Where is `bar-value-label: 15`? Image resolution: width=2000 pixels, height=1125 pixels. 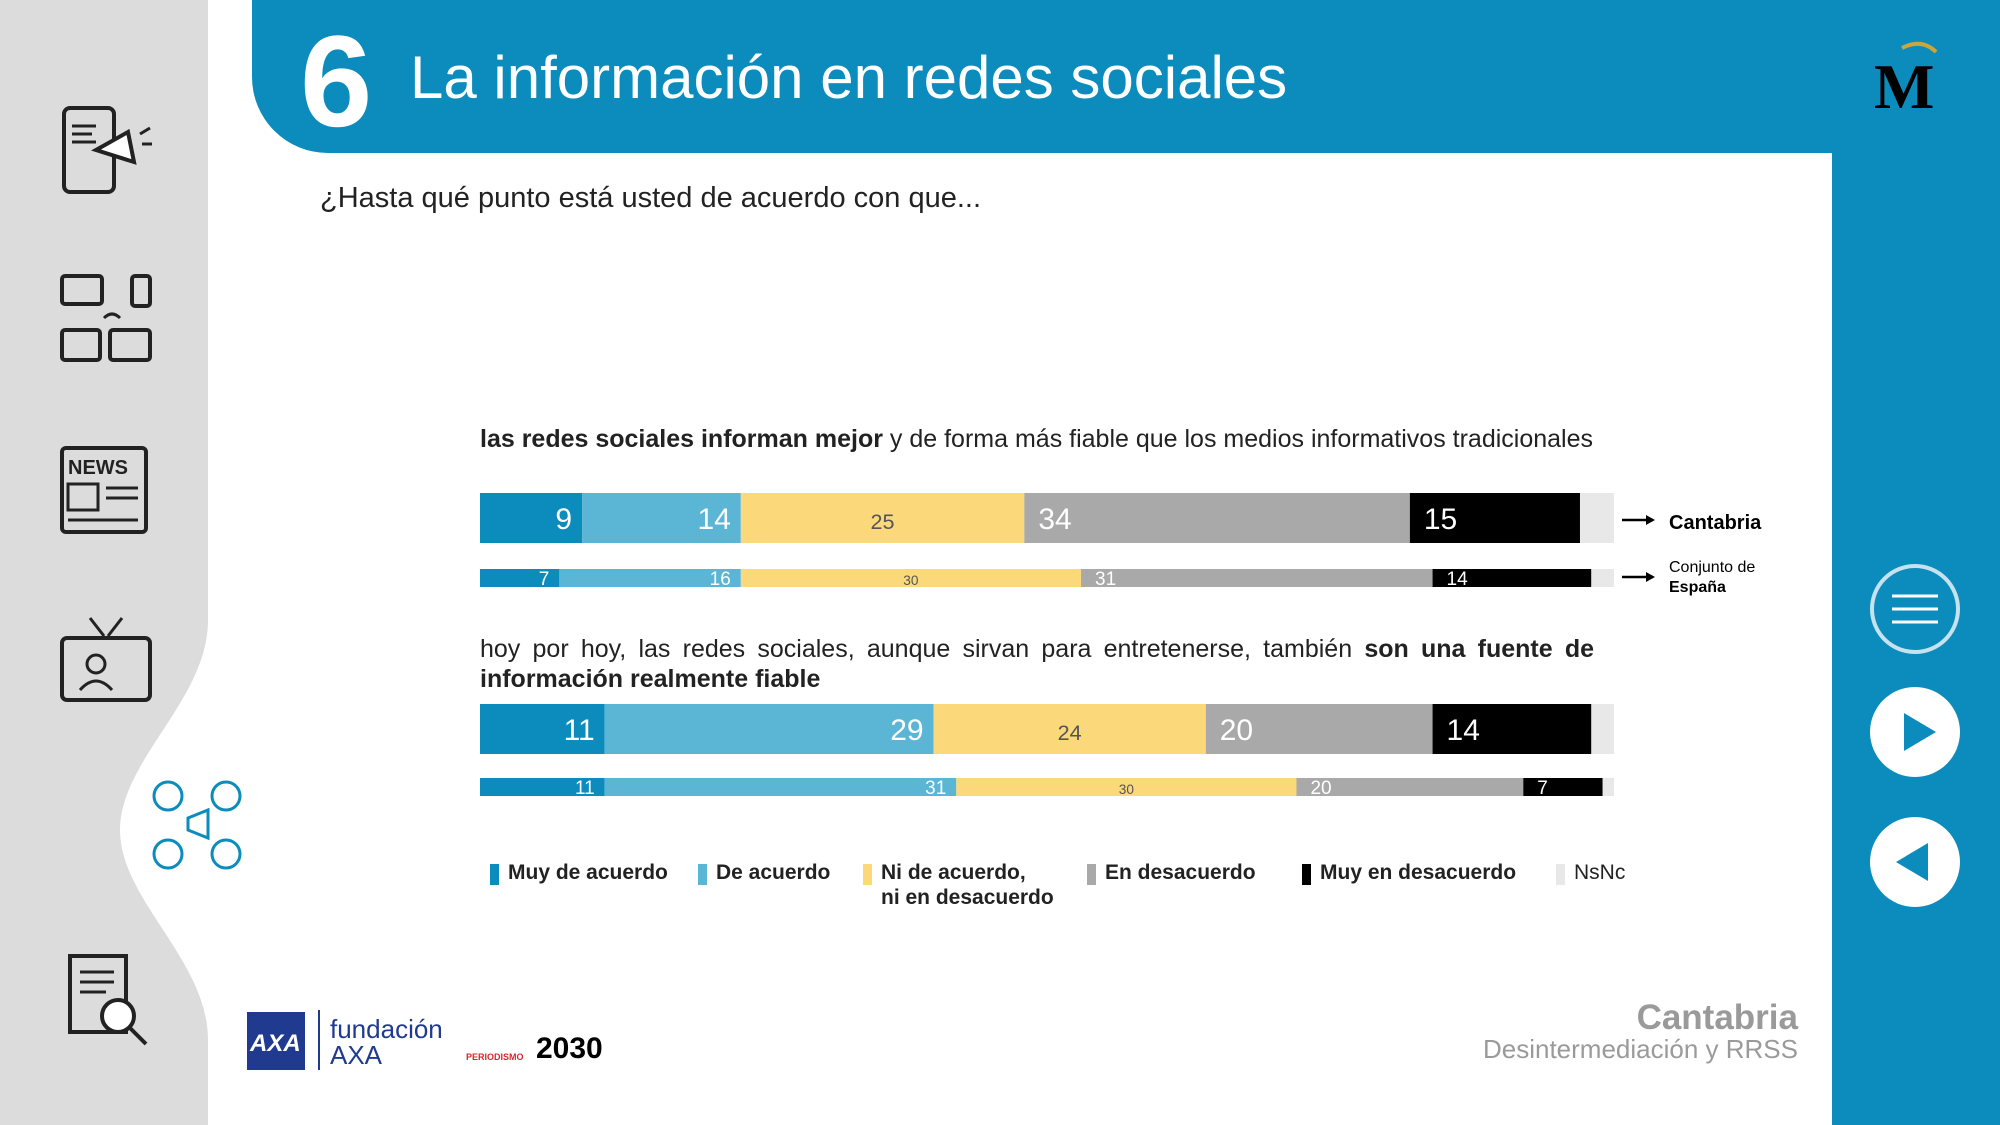 bar-value-label: 15 is located at coordinates (1440, 519).